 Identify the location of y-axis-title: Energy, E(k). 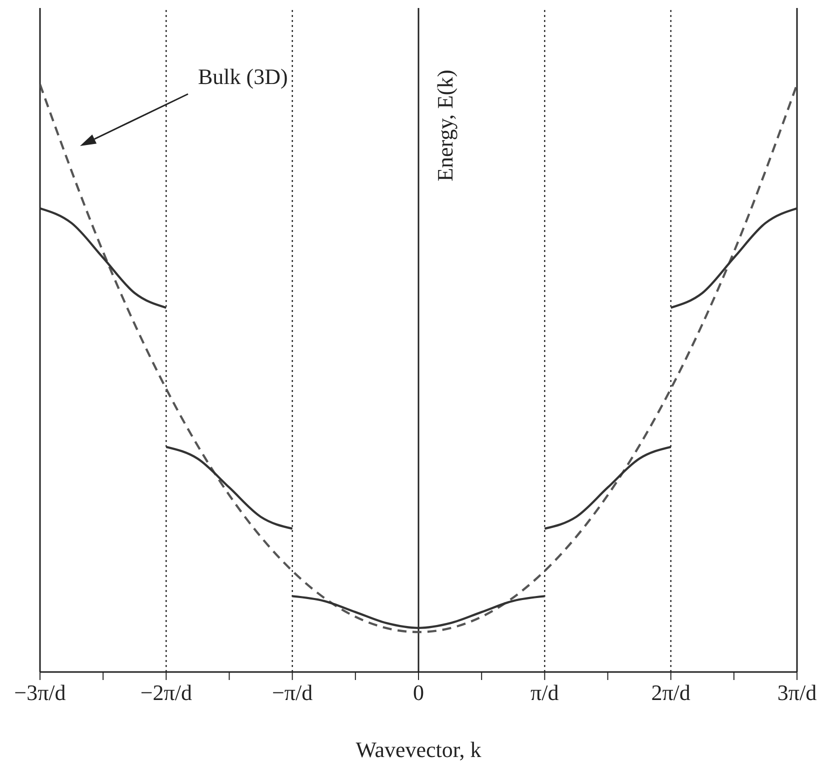
(445, 126).